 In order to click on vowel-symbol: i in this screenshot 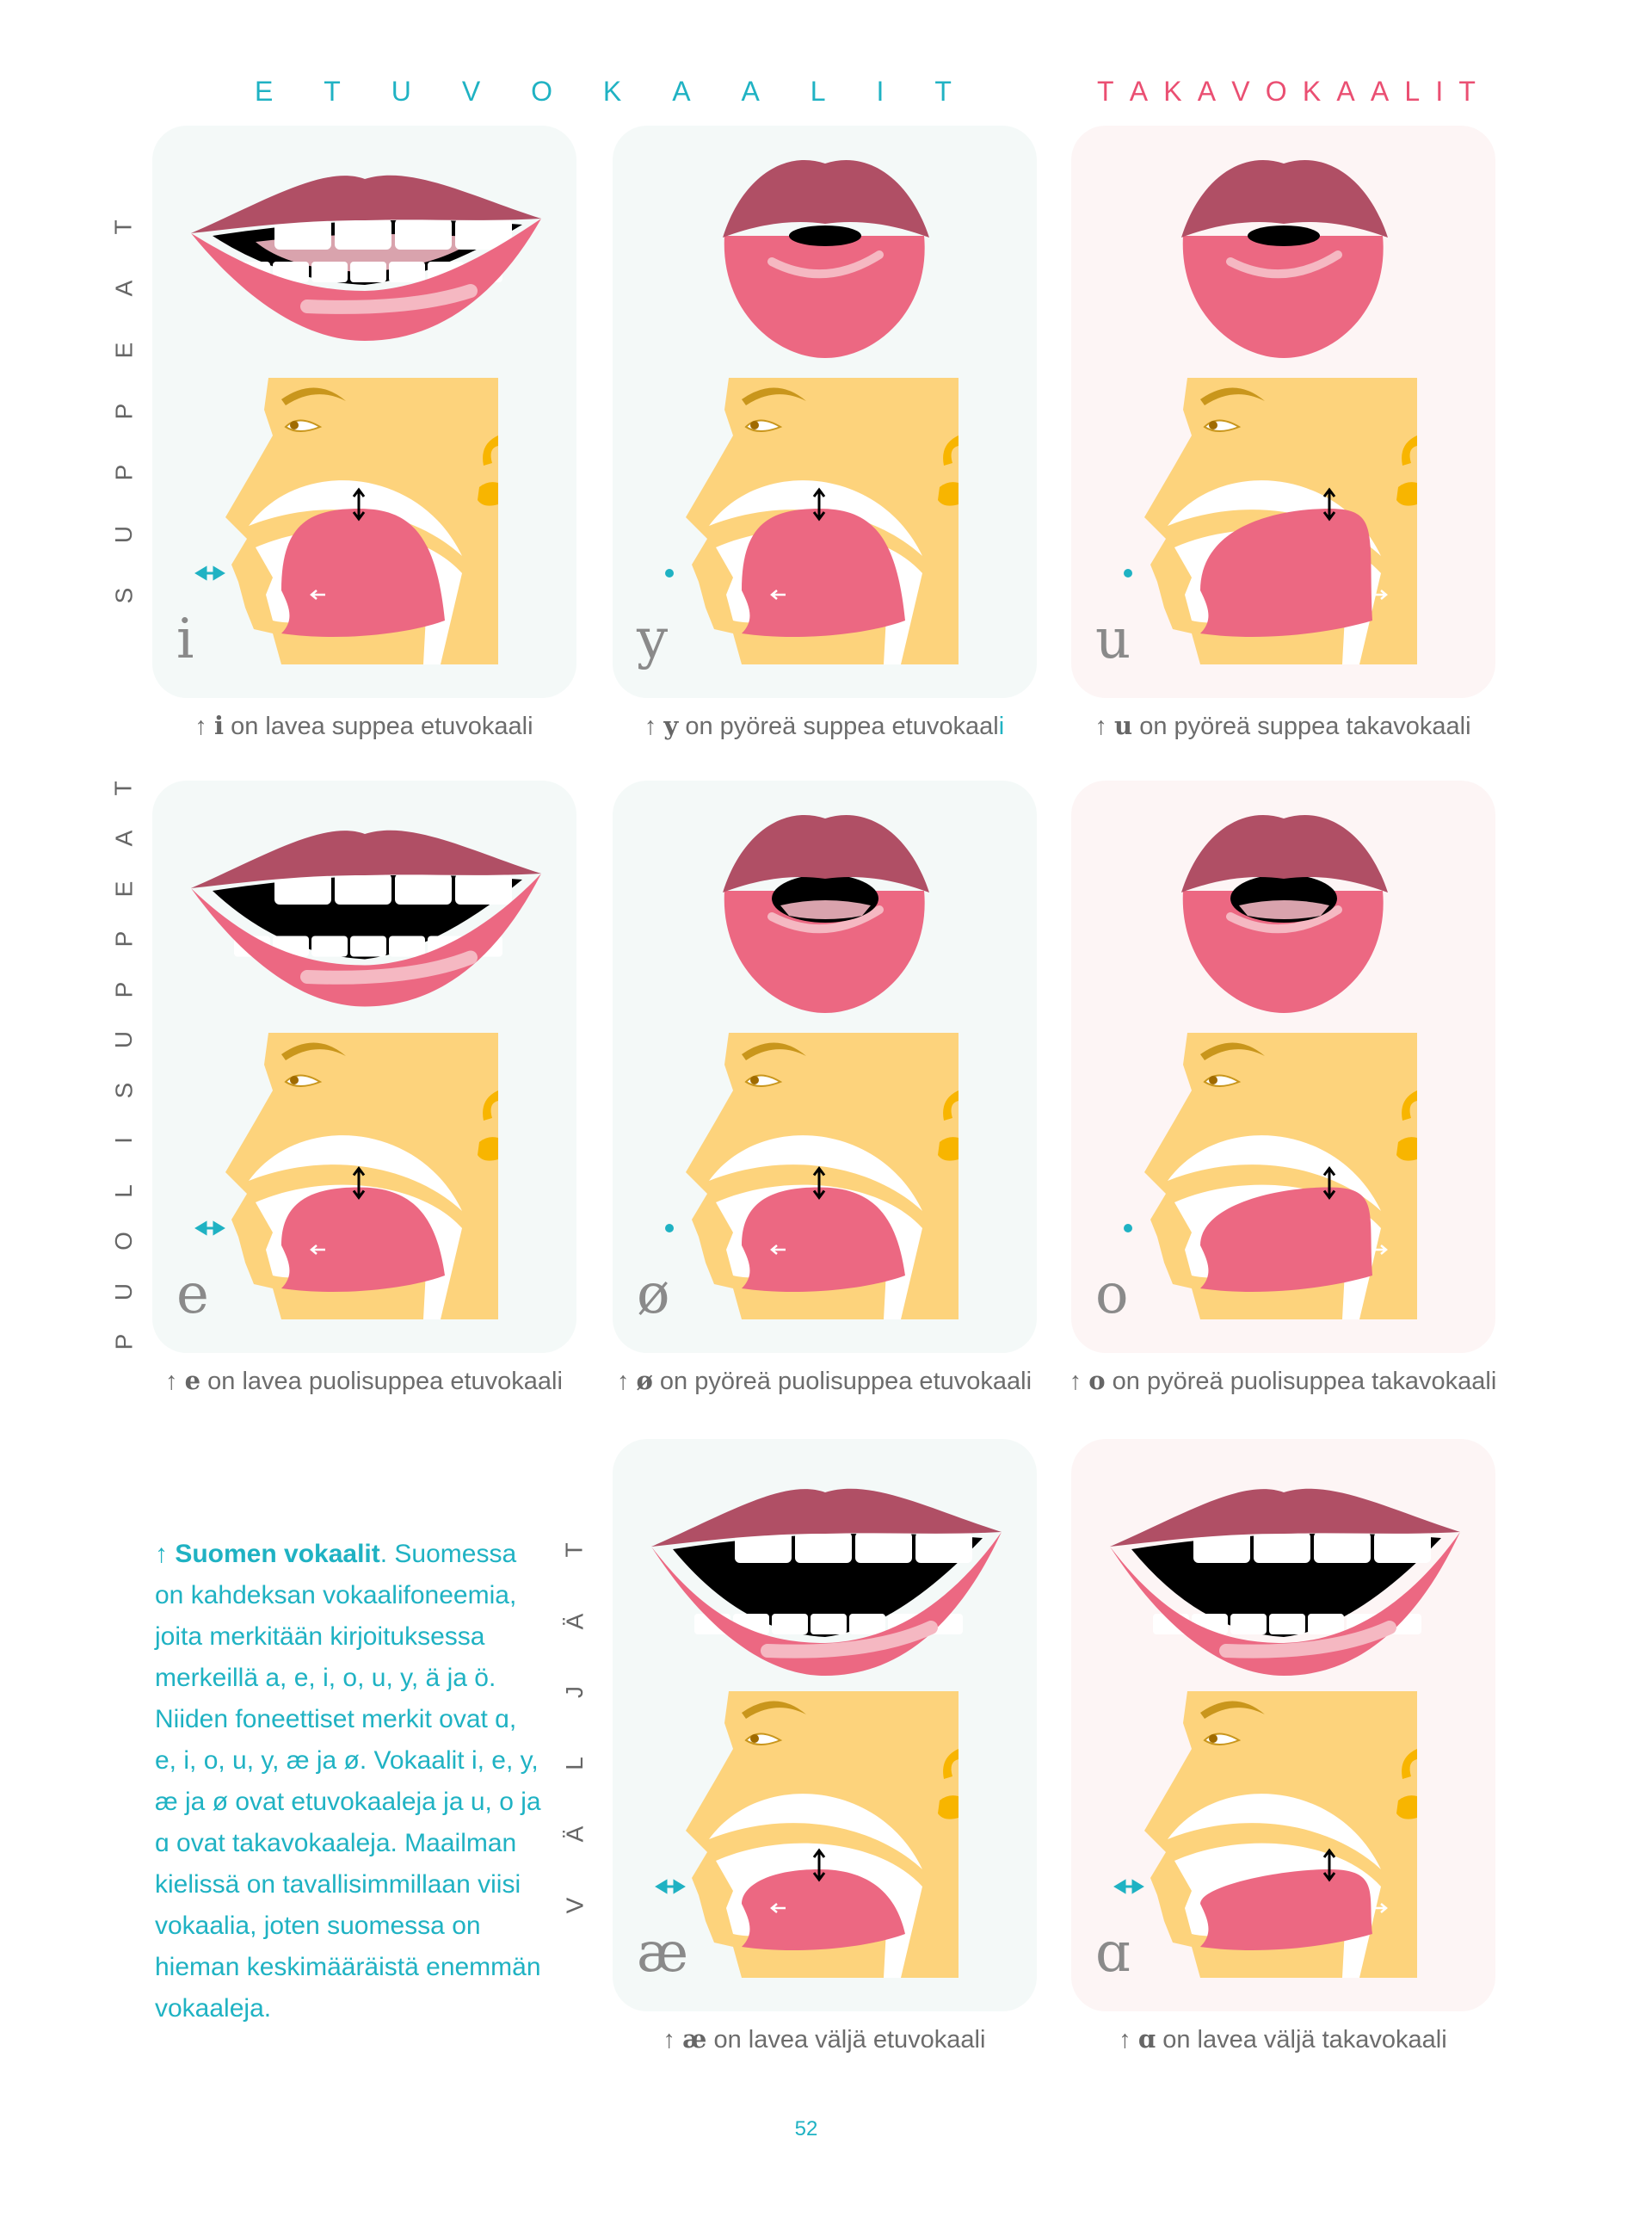, I will do `click(185, 639)`.